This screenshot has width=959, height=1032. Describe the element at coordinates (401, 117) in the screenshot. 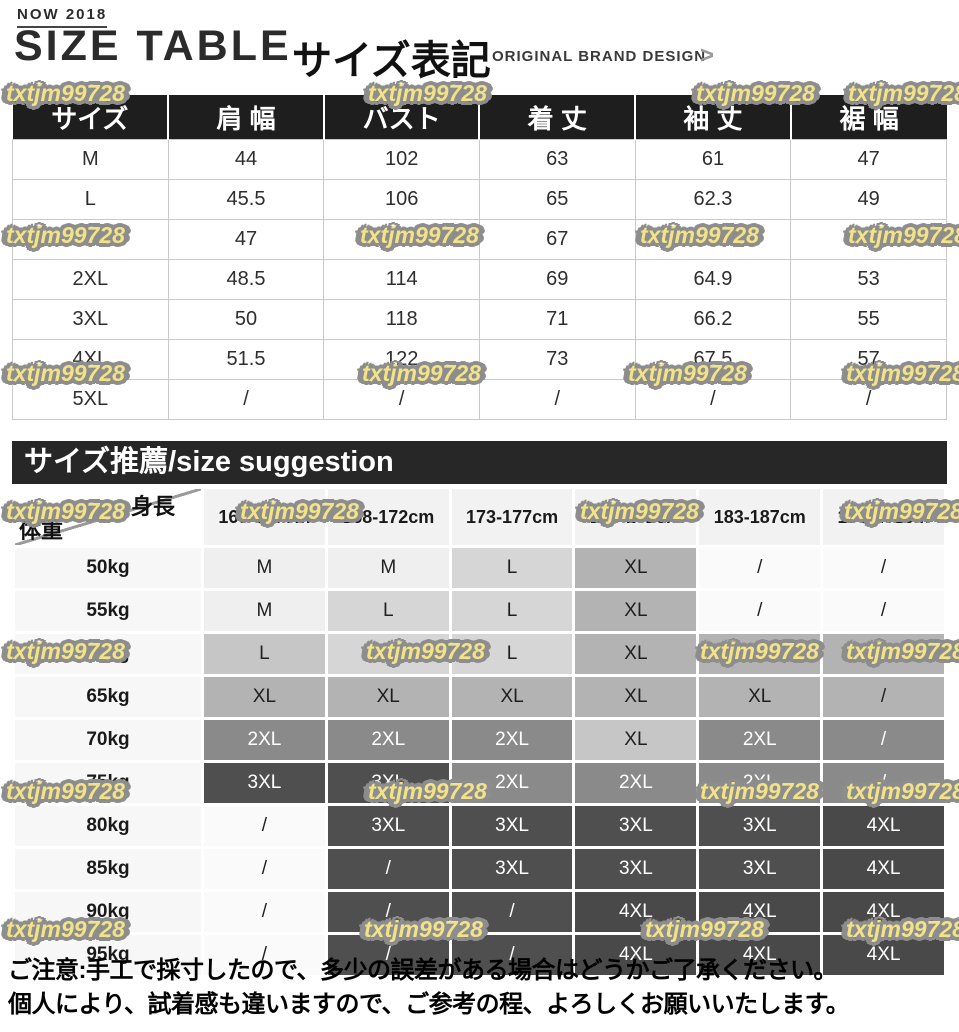

I see `size-table-header-cell: バスト` at that location.